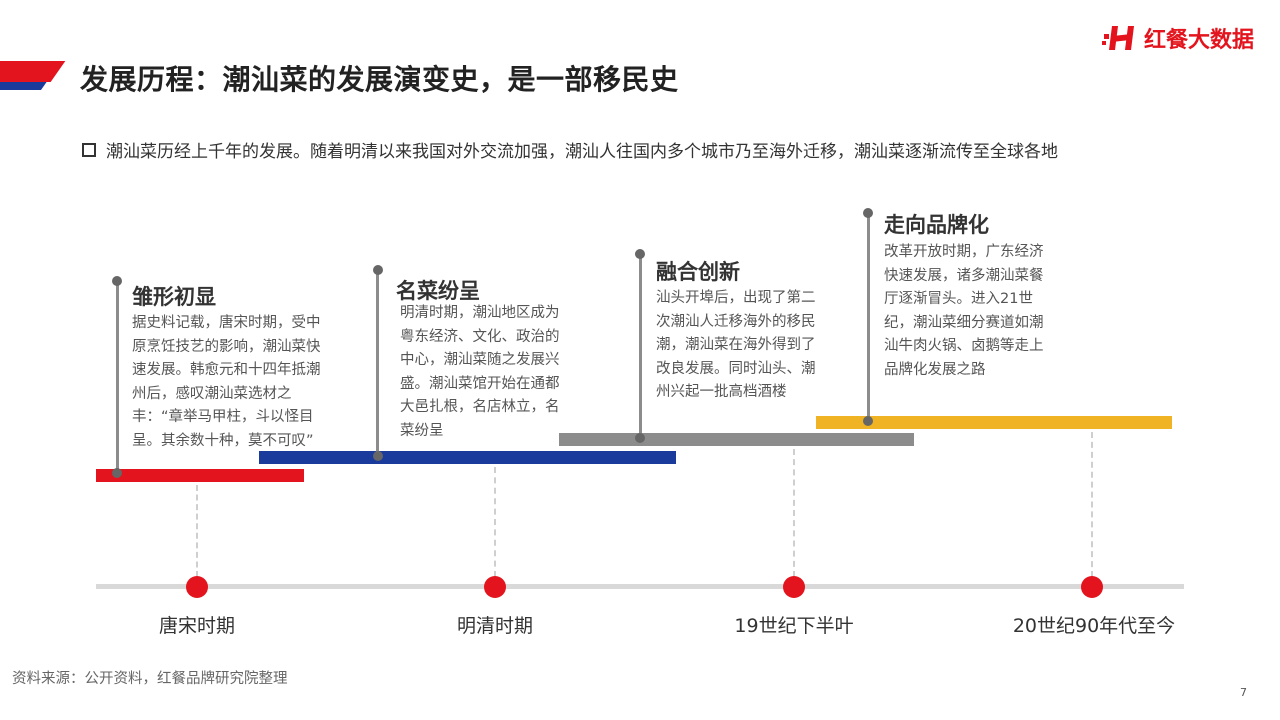 Image resolution: width=1280 pixels, height=720 pixels. What do you see at coordinates (467, 457) in the screenshot?
I see `stage-bar-mingqing` at bounding box center [467, 457].